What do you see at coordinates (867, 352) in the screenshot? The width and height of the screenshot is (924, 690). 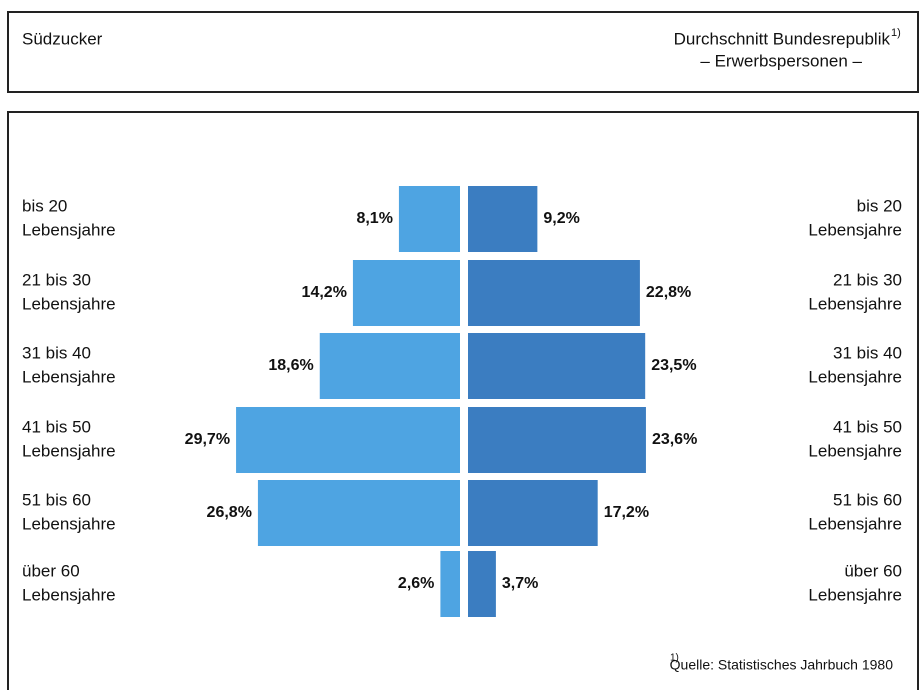 I see `category-label-right: 31 bis 40` at bounding box center [867, 352].